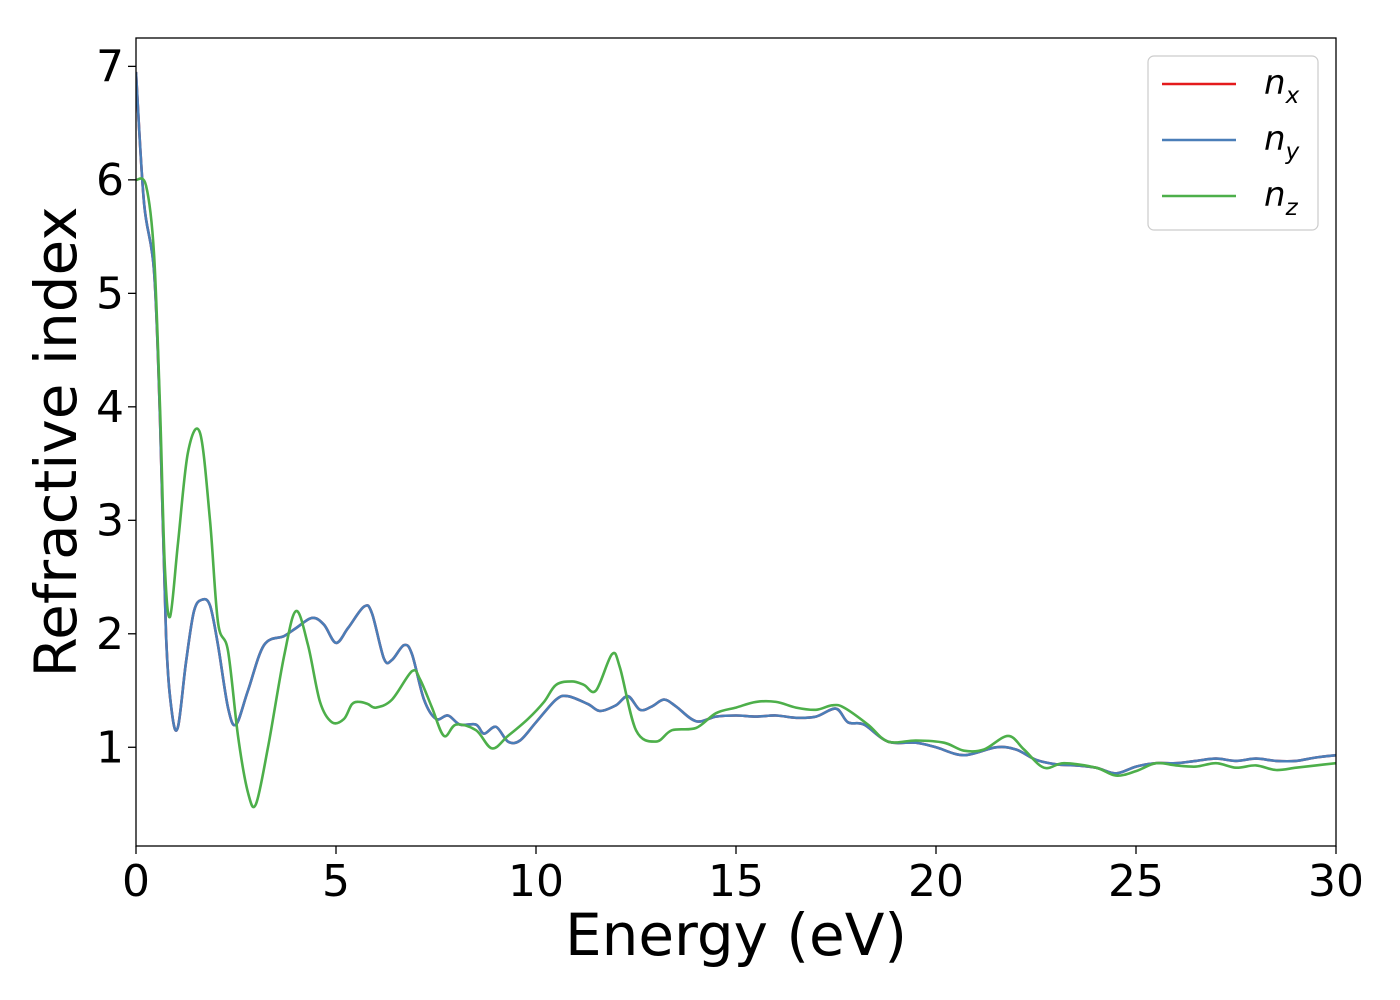 The width and height of the screenshot is (1400, 1000). What do you see at coordinates (56, 441) in the screenshot?
I see `y-axis-label: Refractive index` at bounding box center [56, 441].